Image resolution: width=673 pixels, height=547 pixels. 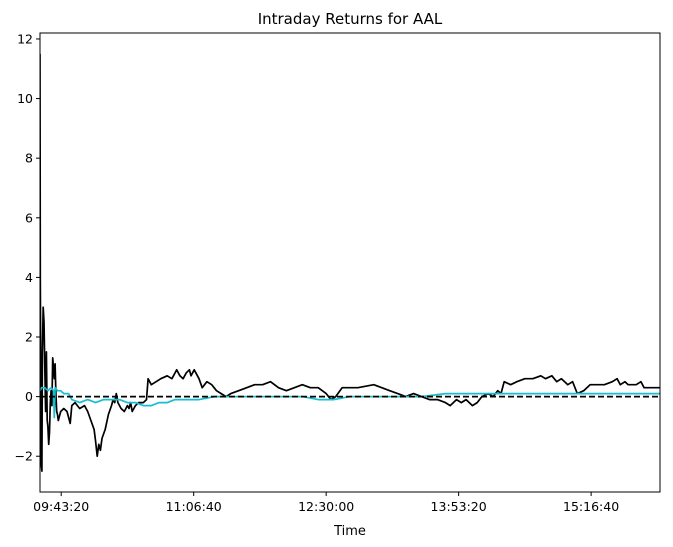 What do you see at coordinates (25, 98) in the screenshot?
I see `y-tick-label: 10` at bounding box center [25, 98].